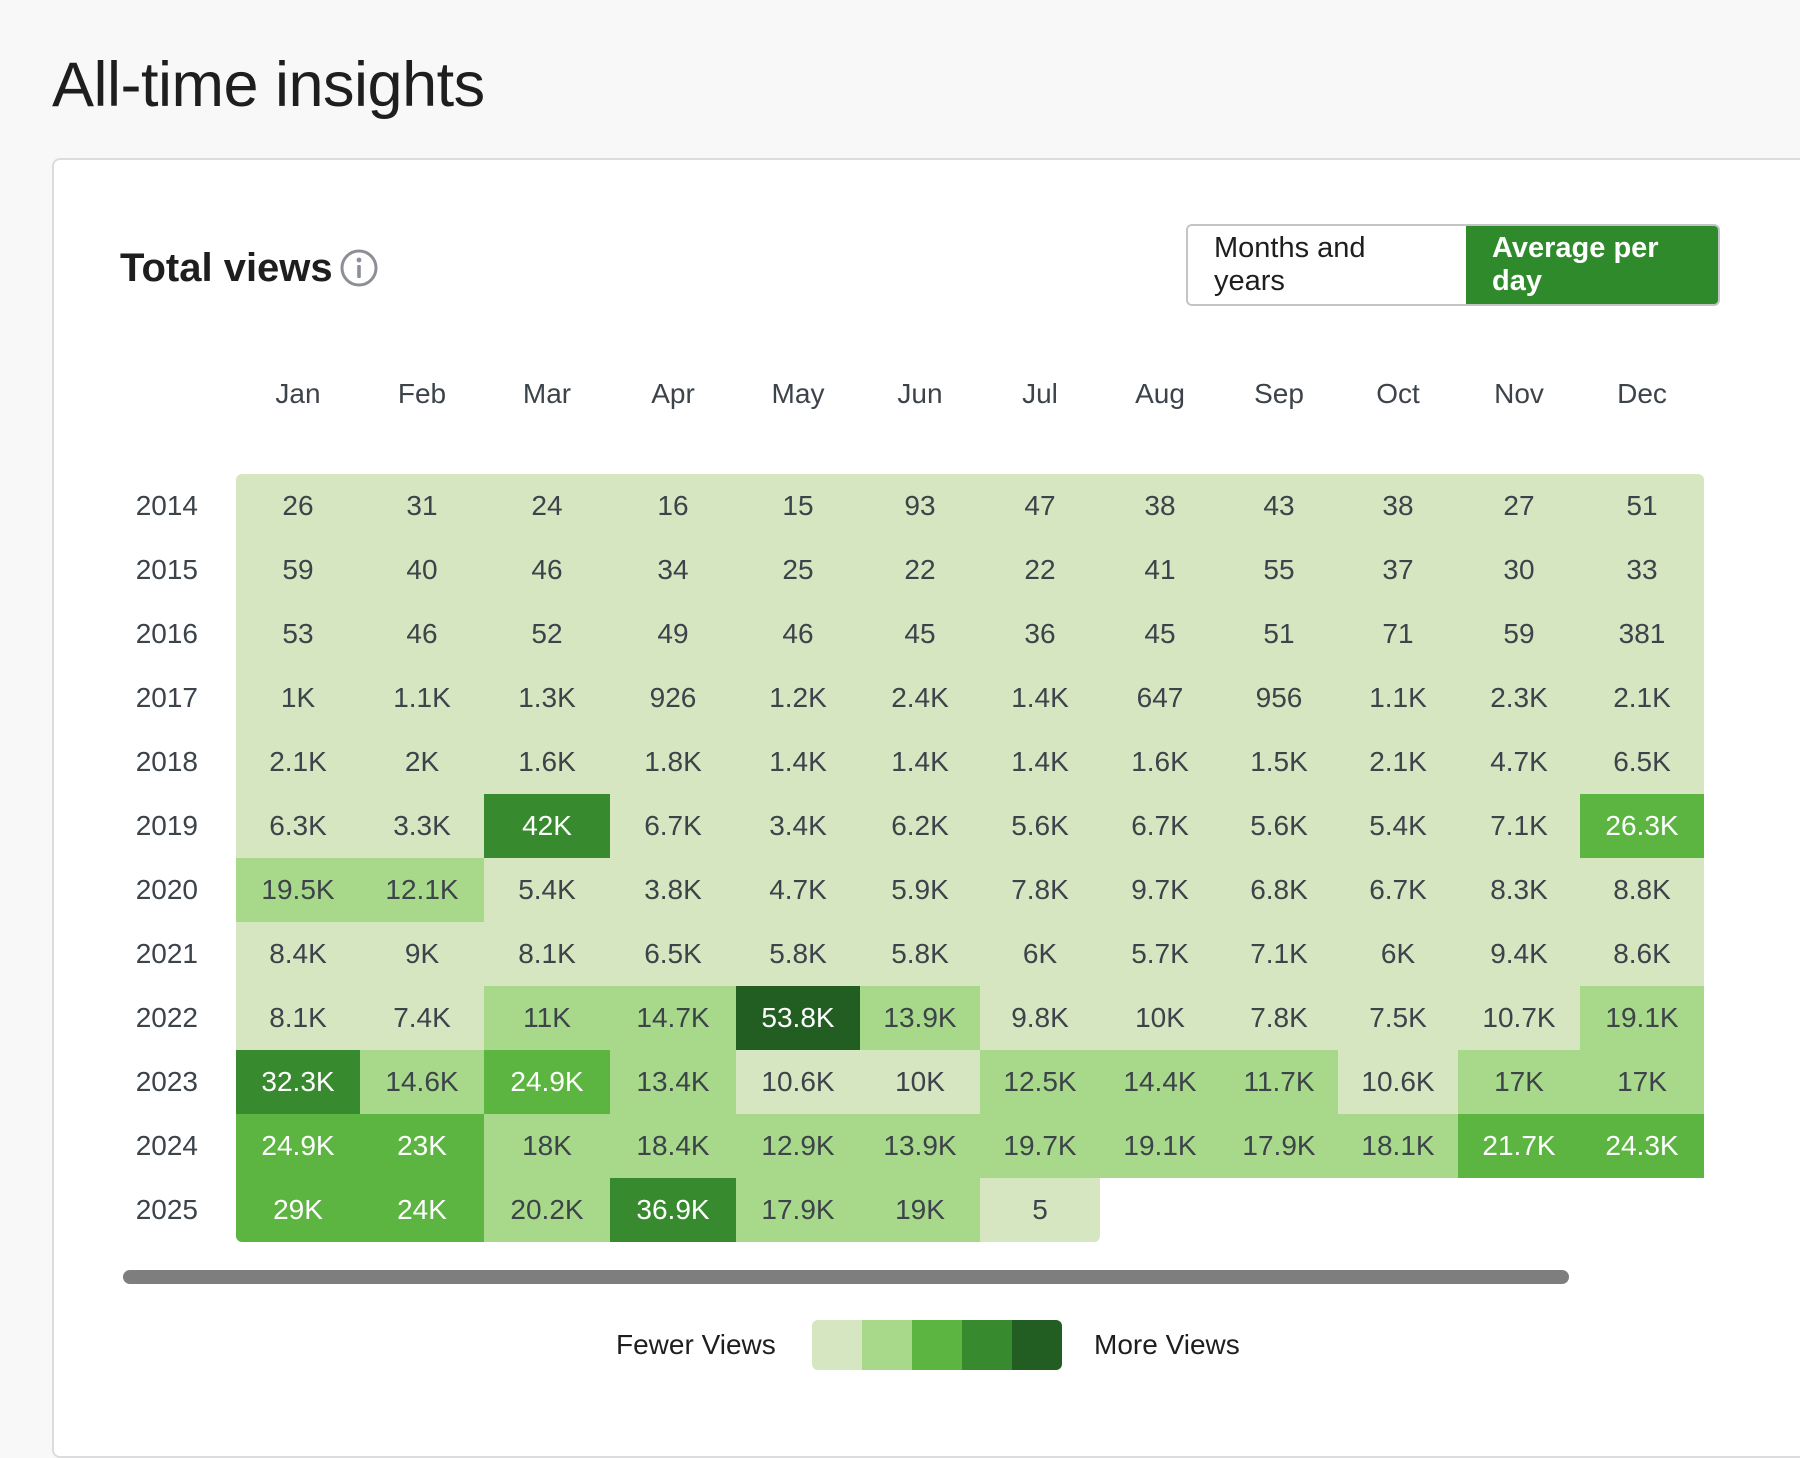 Image resolution: width=1800 pixels, height=1458 pixels. What do you see at coordinates (1279, 506) in the screenshot?
I see `heatmap-cell: 43` at bounding box center [1279, 506].